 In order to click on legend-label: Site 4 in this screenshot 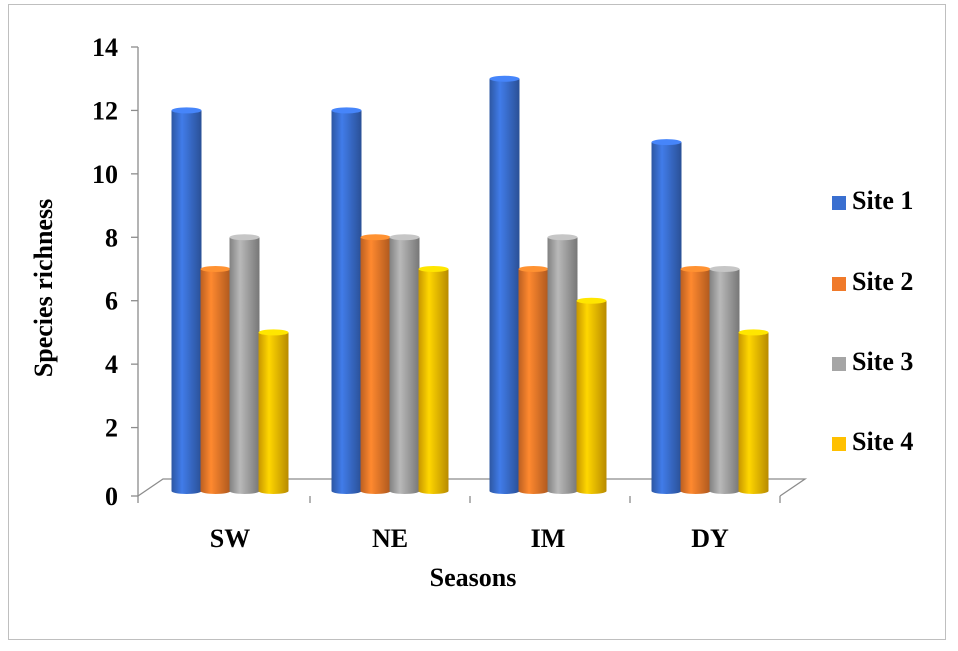, I will do `click(882, 441)`.